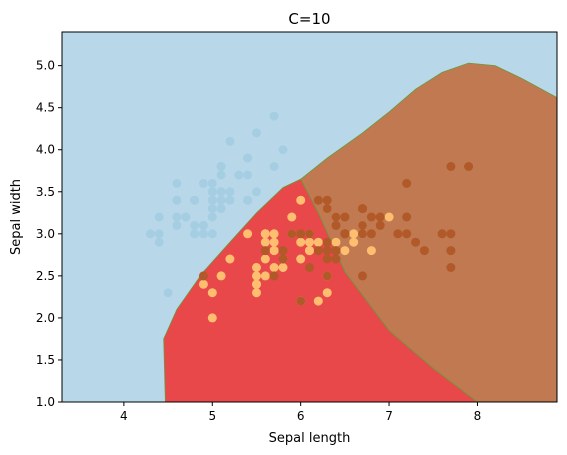 The height and width of the screenshot is (455, 567). Describe the element at coordinates (309, 19) in the screenshot. I see `chart-title: C=10` at that location.